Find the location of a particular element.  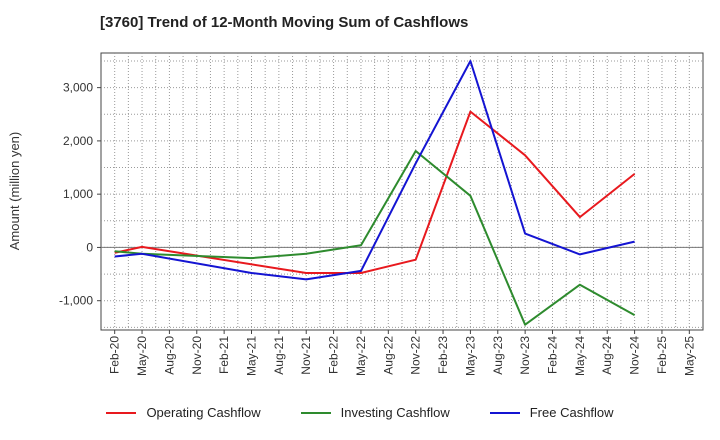

x-tick-label: Feb-21 is located at coordinates (224, 355).